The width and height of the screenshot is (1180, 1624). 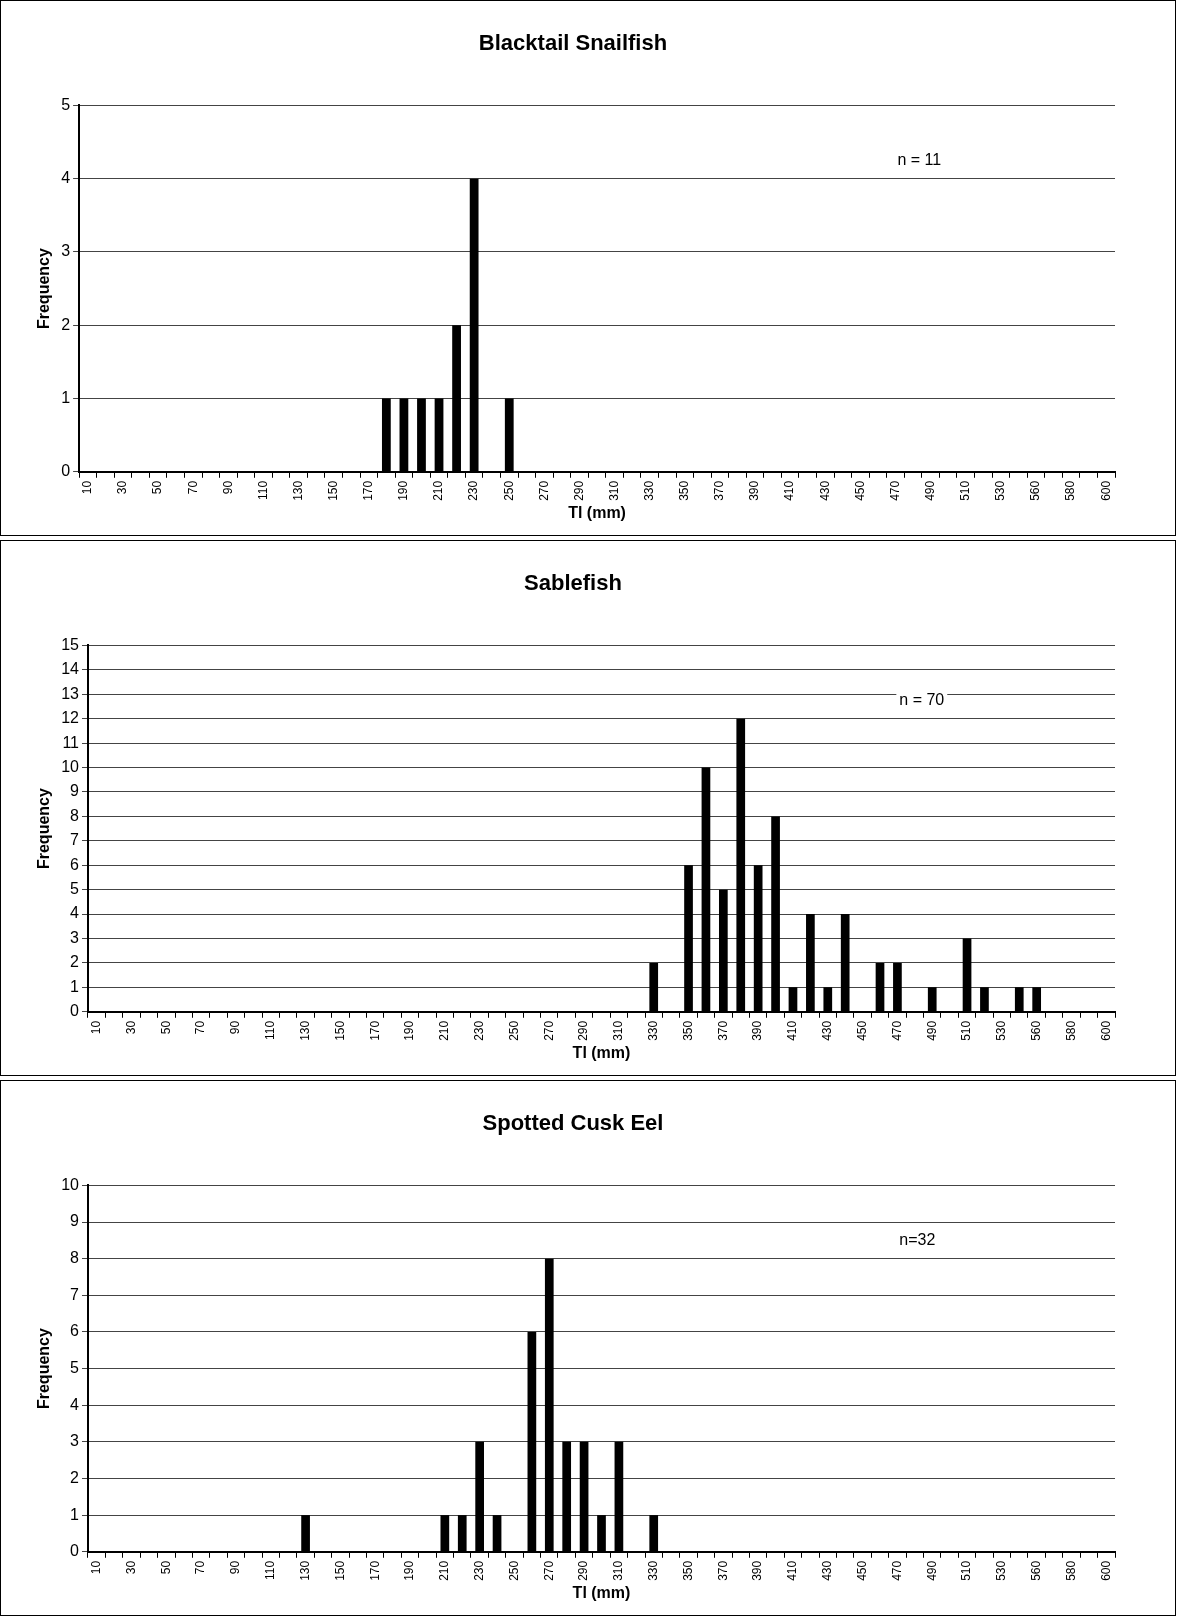 I want to click on y-tick-label: 13, so click(x=70, y=693).